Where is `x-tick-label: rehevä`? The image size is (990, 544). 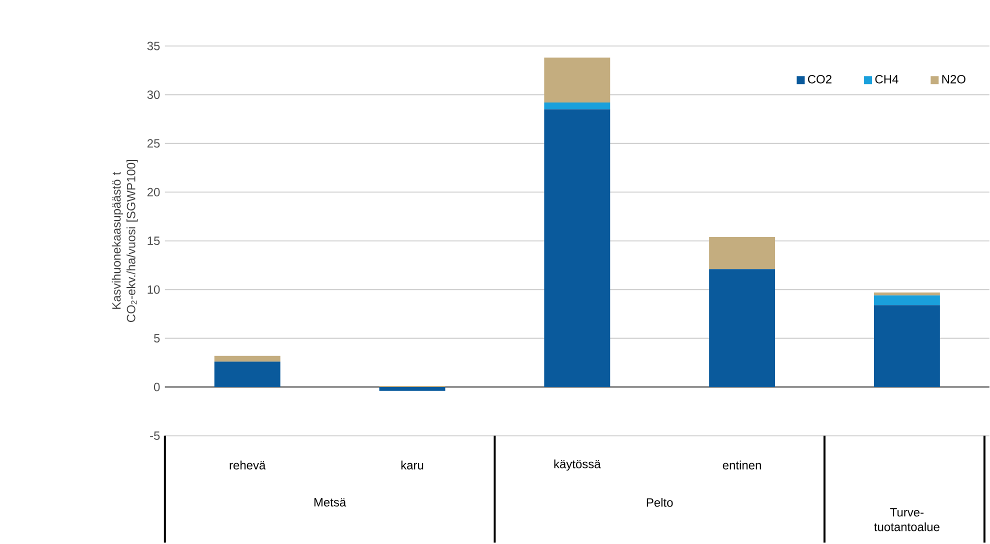
x-tick-label: rehevä is located at coordinates (248, 465).